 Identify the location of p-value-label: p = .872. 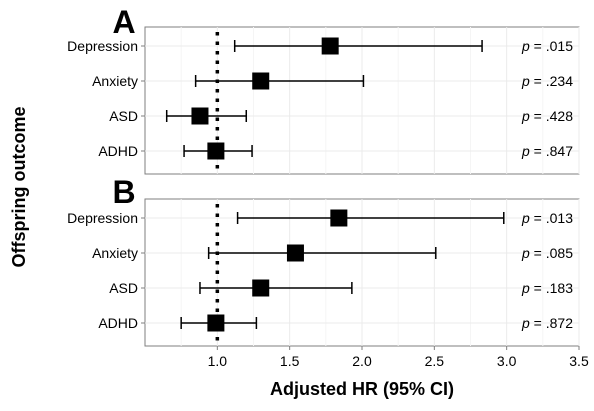
(547, 323).